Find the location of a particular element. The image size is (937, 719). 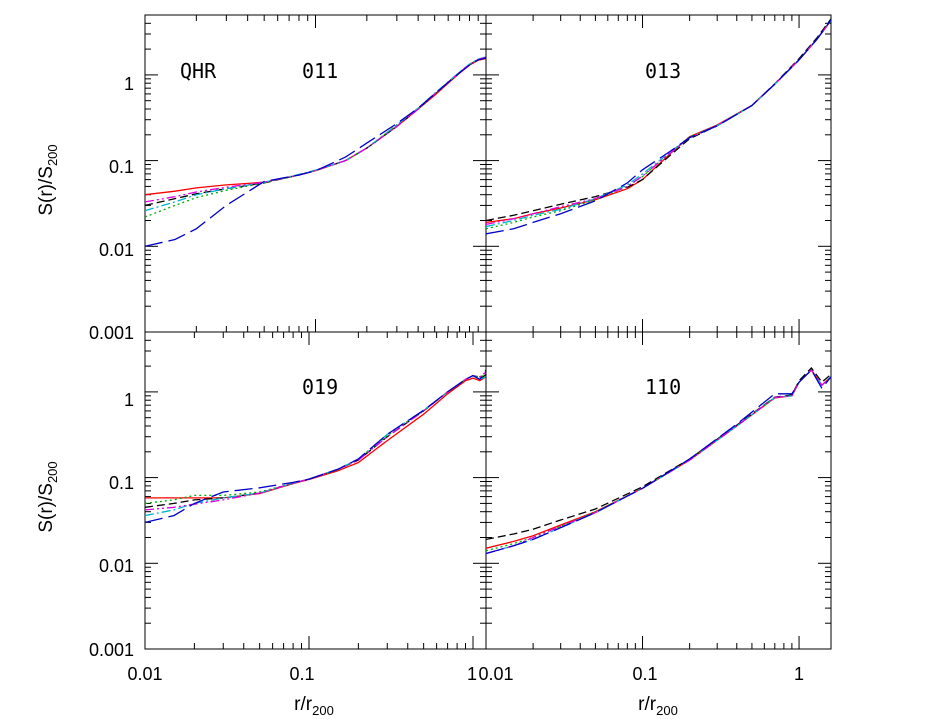

xtick-label-right-0.1: 0.1 is located at coordinates (644, 674).